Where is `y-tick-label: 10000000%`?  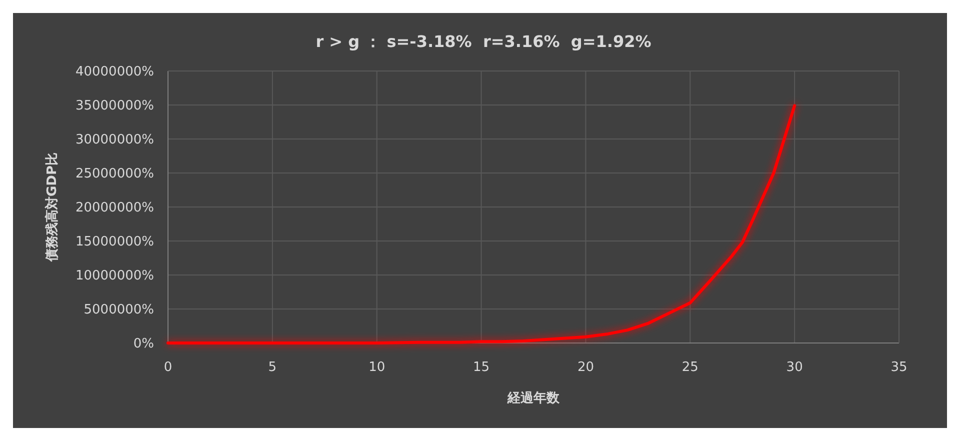
y-tick-label: 10000000% is located at coordinates (114, 276).